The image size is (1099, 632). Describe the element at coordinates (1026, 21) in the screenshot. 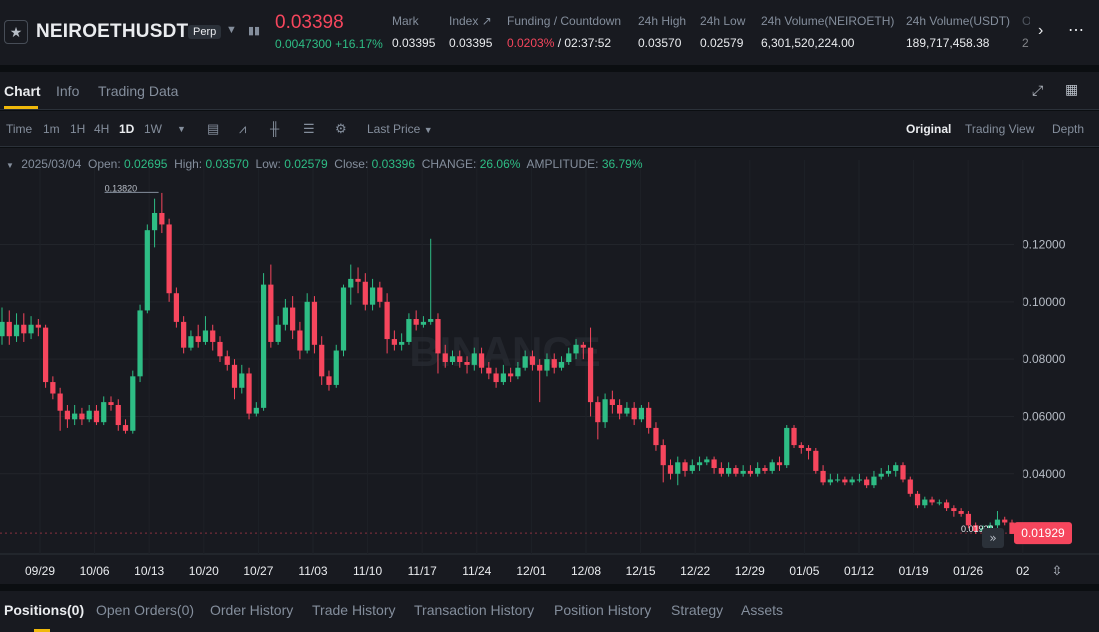

I see `stat-label: O` at that location.